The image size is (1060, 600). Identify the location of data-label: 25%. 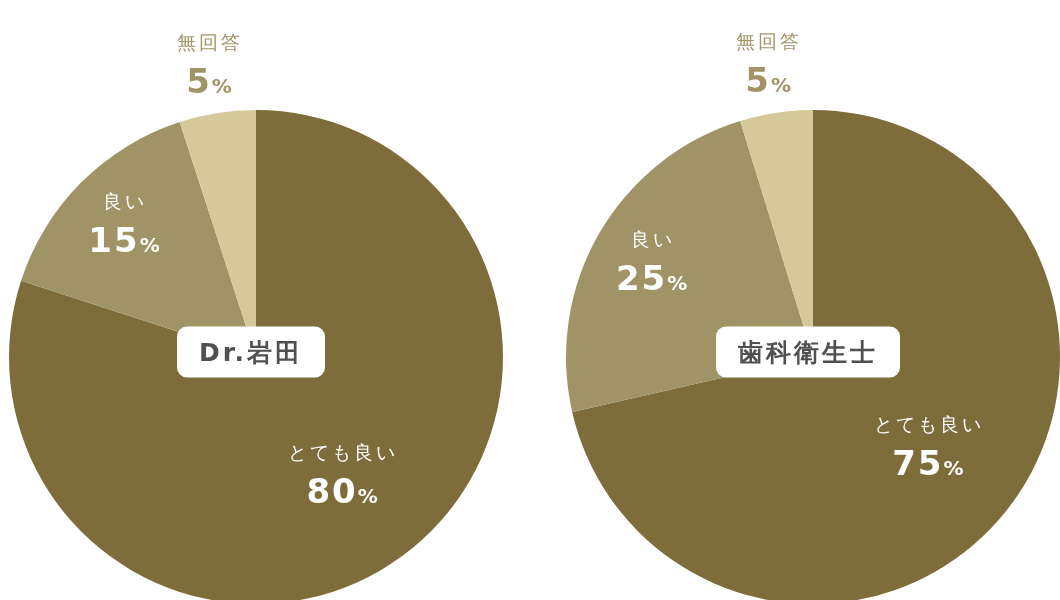
(652, 278).